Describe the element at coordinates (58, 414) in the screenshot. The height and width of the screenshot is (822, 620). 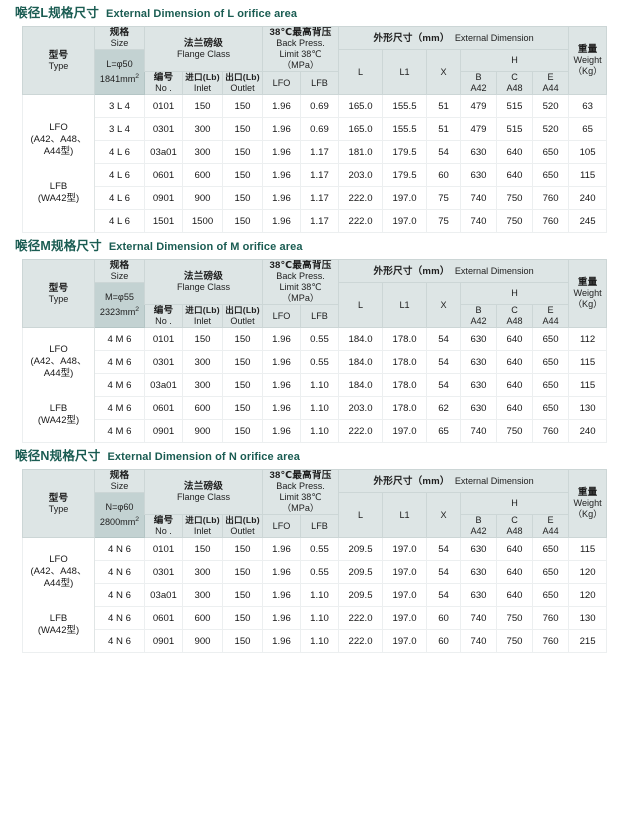
I see `type-lfb: LFB (WA42型)` at that location.